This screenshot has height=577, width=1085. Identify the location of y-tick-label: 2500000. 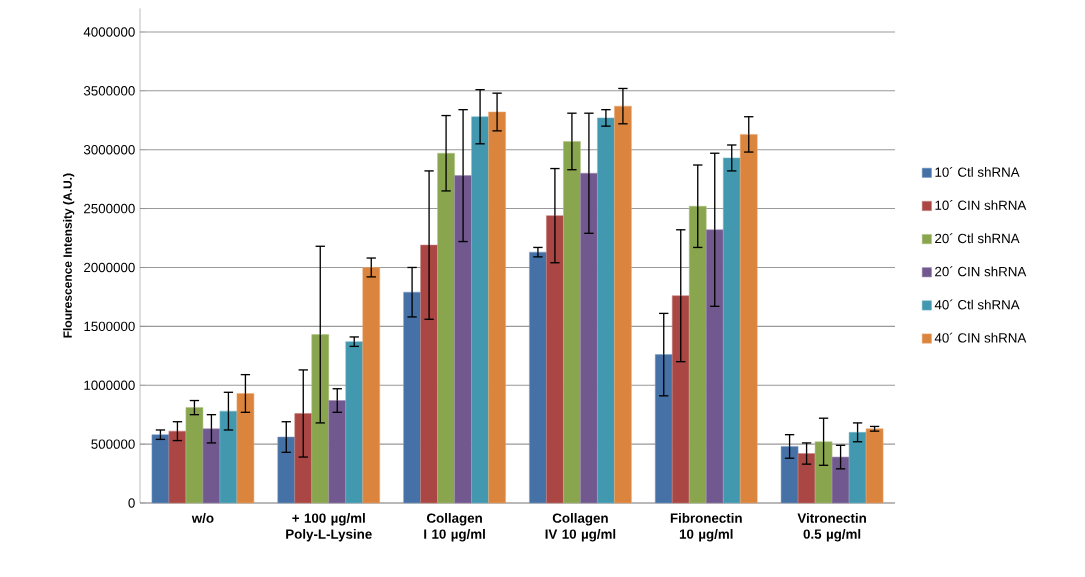
(109, 208).